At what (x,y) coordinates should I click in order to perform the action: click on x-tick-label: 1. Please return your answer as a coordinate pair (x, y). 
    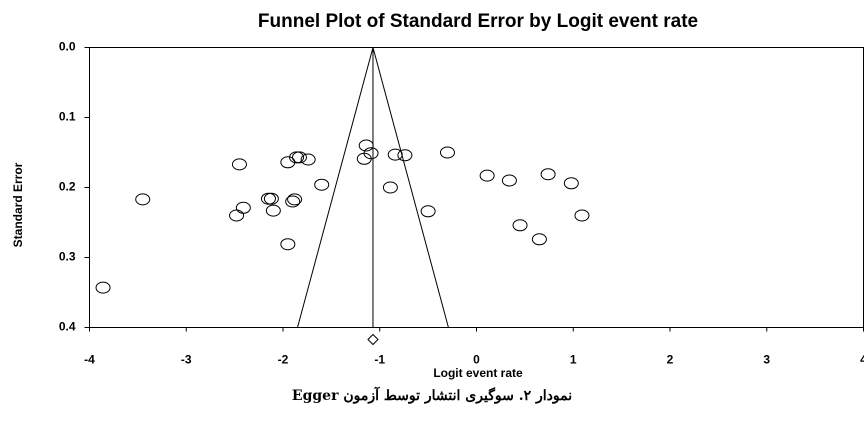
    Looking at the image, I should click on (573, 360).